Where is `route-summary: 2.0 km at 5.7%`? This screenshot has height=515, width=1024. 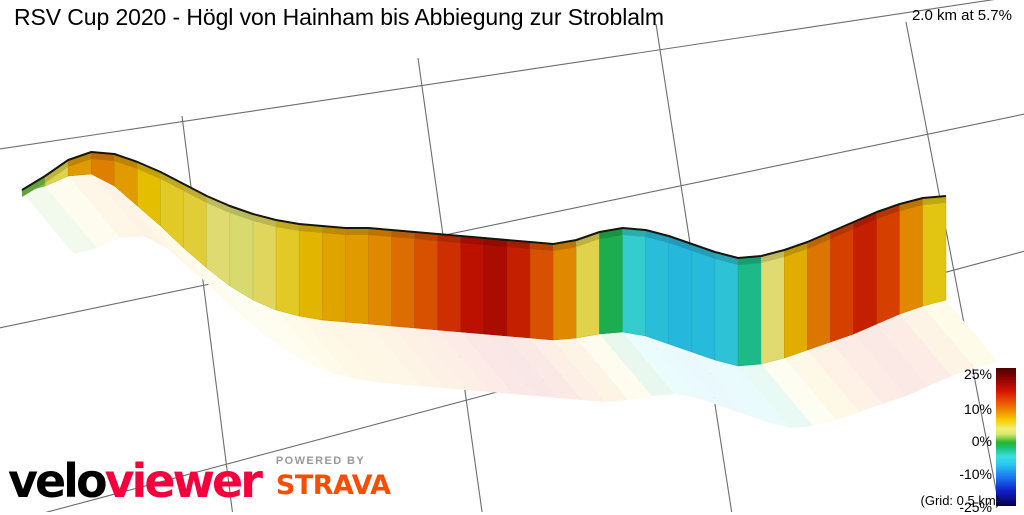
route-summary: 2.0 km at 5.7% is located at coordinates (961, 15).